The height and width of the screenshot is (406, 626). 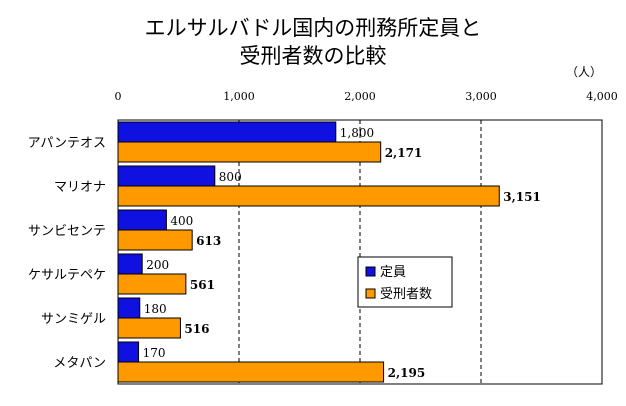 I want to click on x-tick-label: 2,000, so click(x=360, y=96).